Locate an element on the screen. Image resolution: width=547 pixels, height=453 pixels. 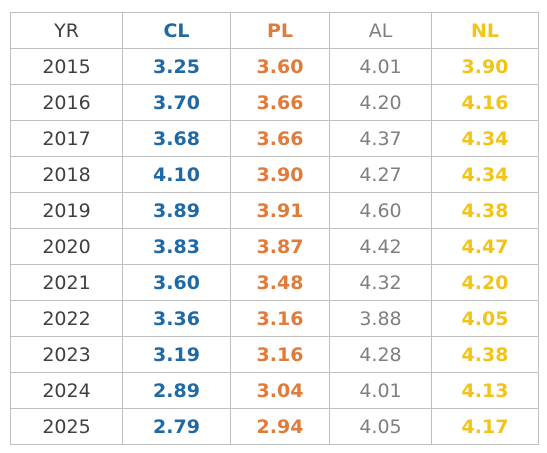
header-row: YR CL PL AL NL is located at coordinates (274, 30).